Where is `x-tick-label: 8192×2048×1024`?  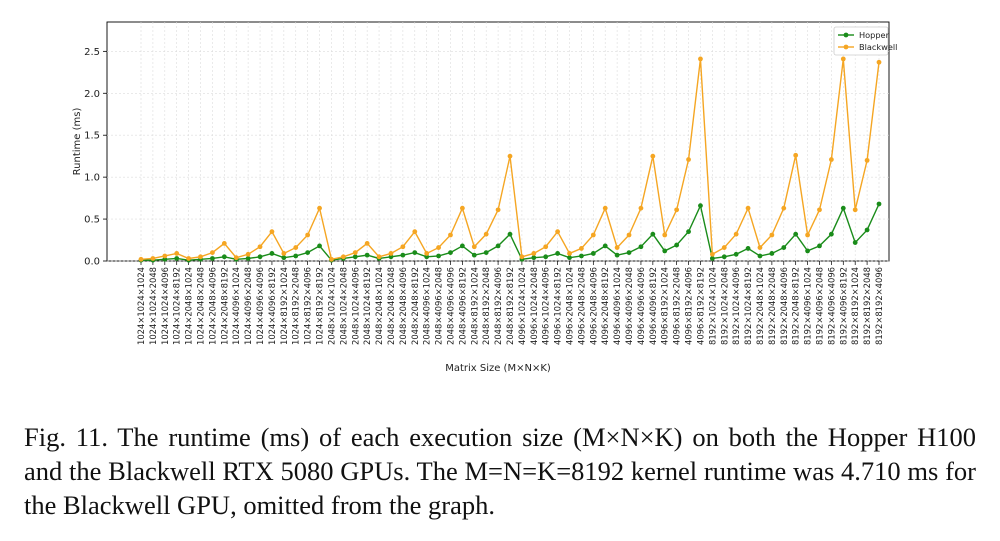
x-tick-label: 8192×2048×1024 is located at coordinates (760, 306).